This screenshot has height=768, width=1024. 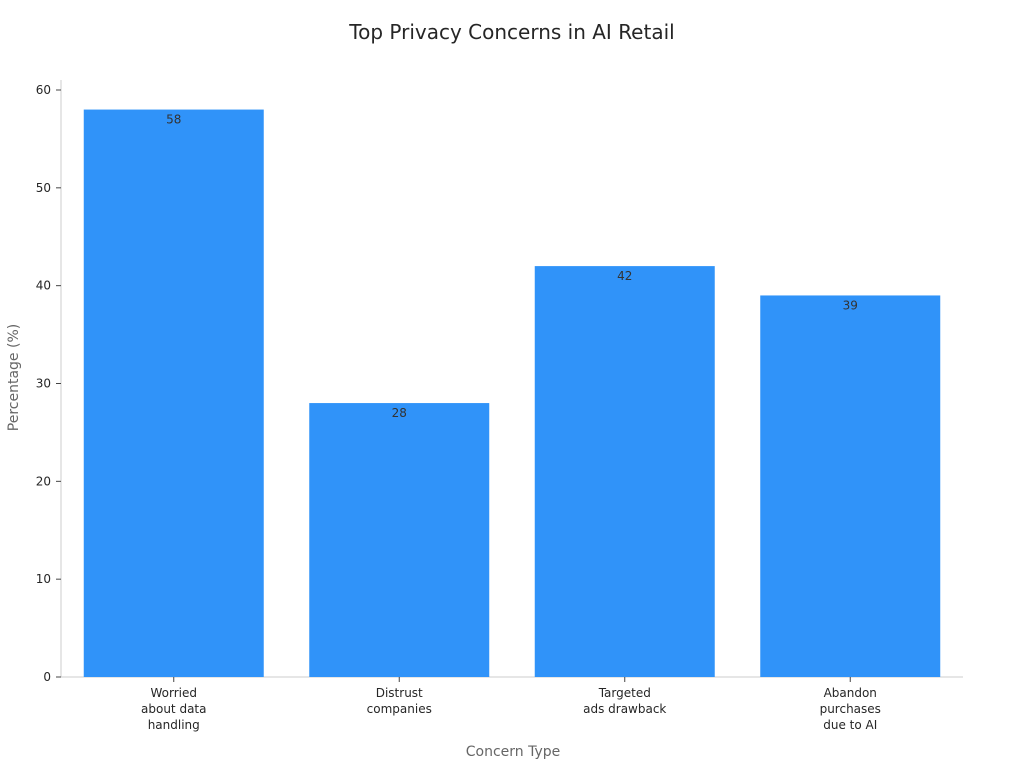 I want to click on y-tick-label: 30, so click(x=43, y=384).